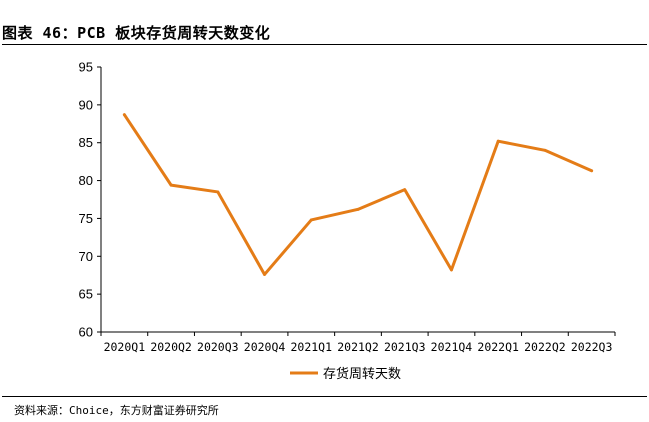 Image resolution: width=649 pixels, height=422 pixels. I want to click on y-tick-label: 85, so click(86, 142).